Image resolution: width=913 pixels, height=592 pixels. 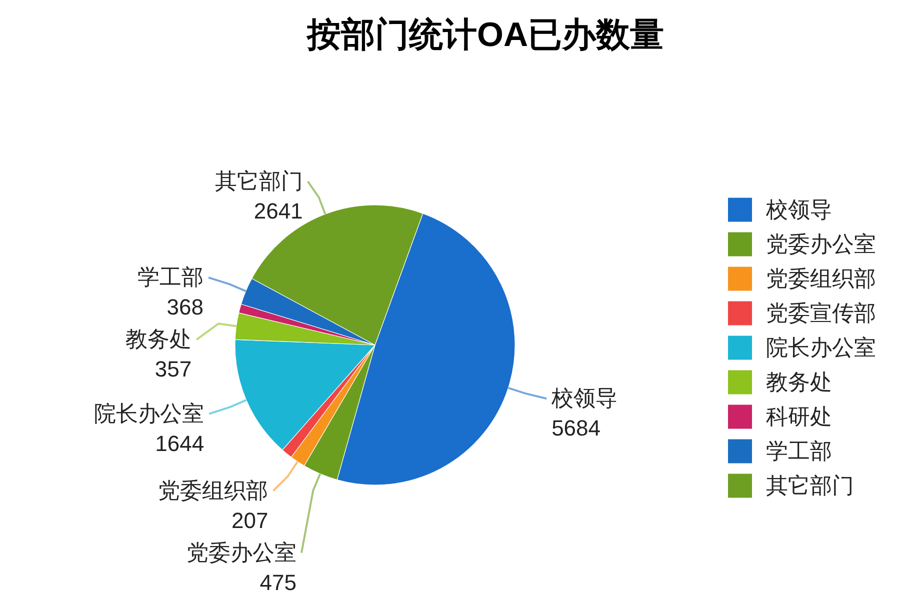 I want to click on chart-title: 按部门统计OA已办数量, so click(x=485, y=35).